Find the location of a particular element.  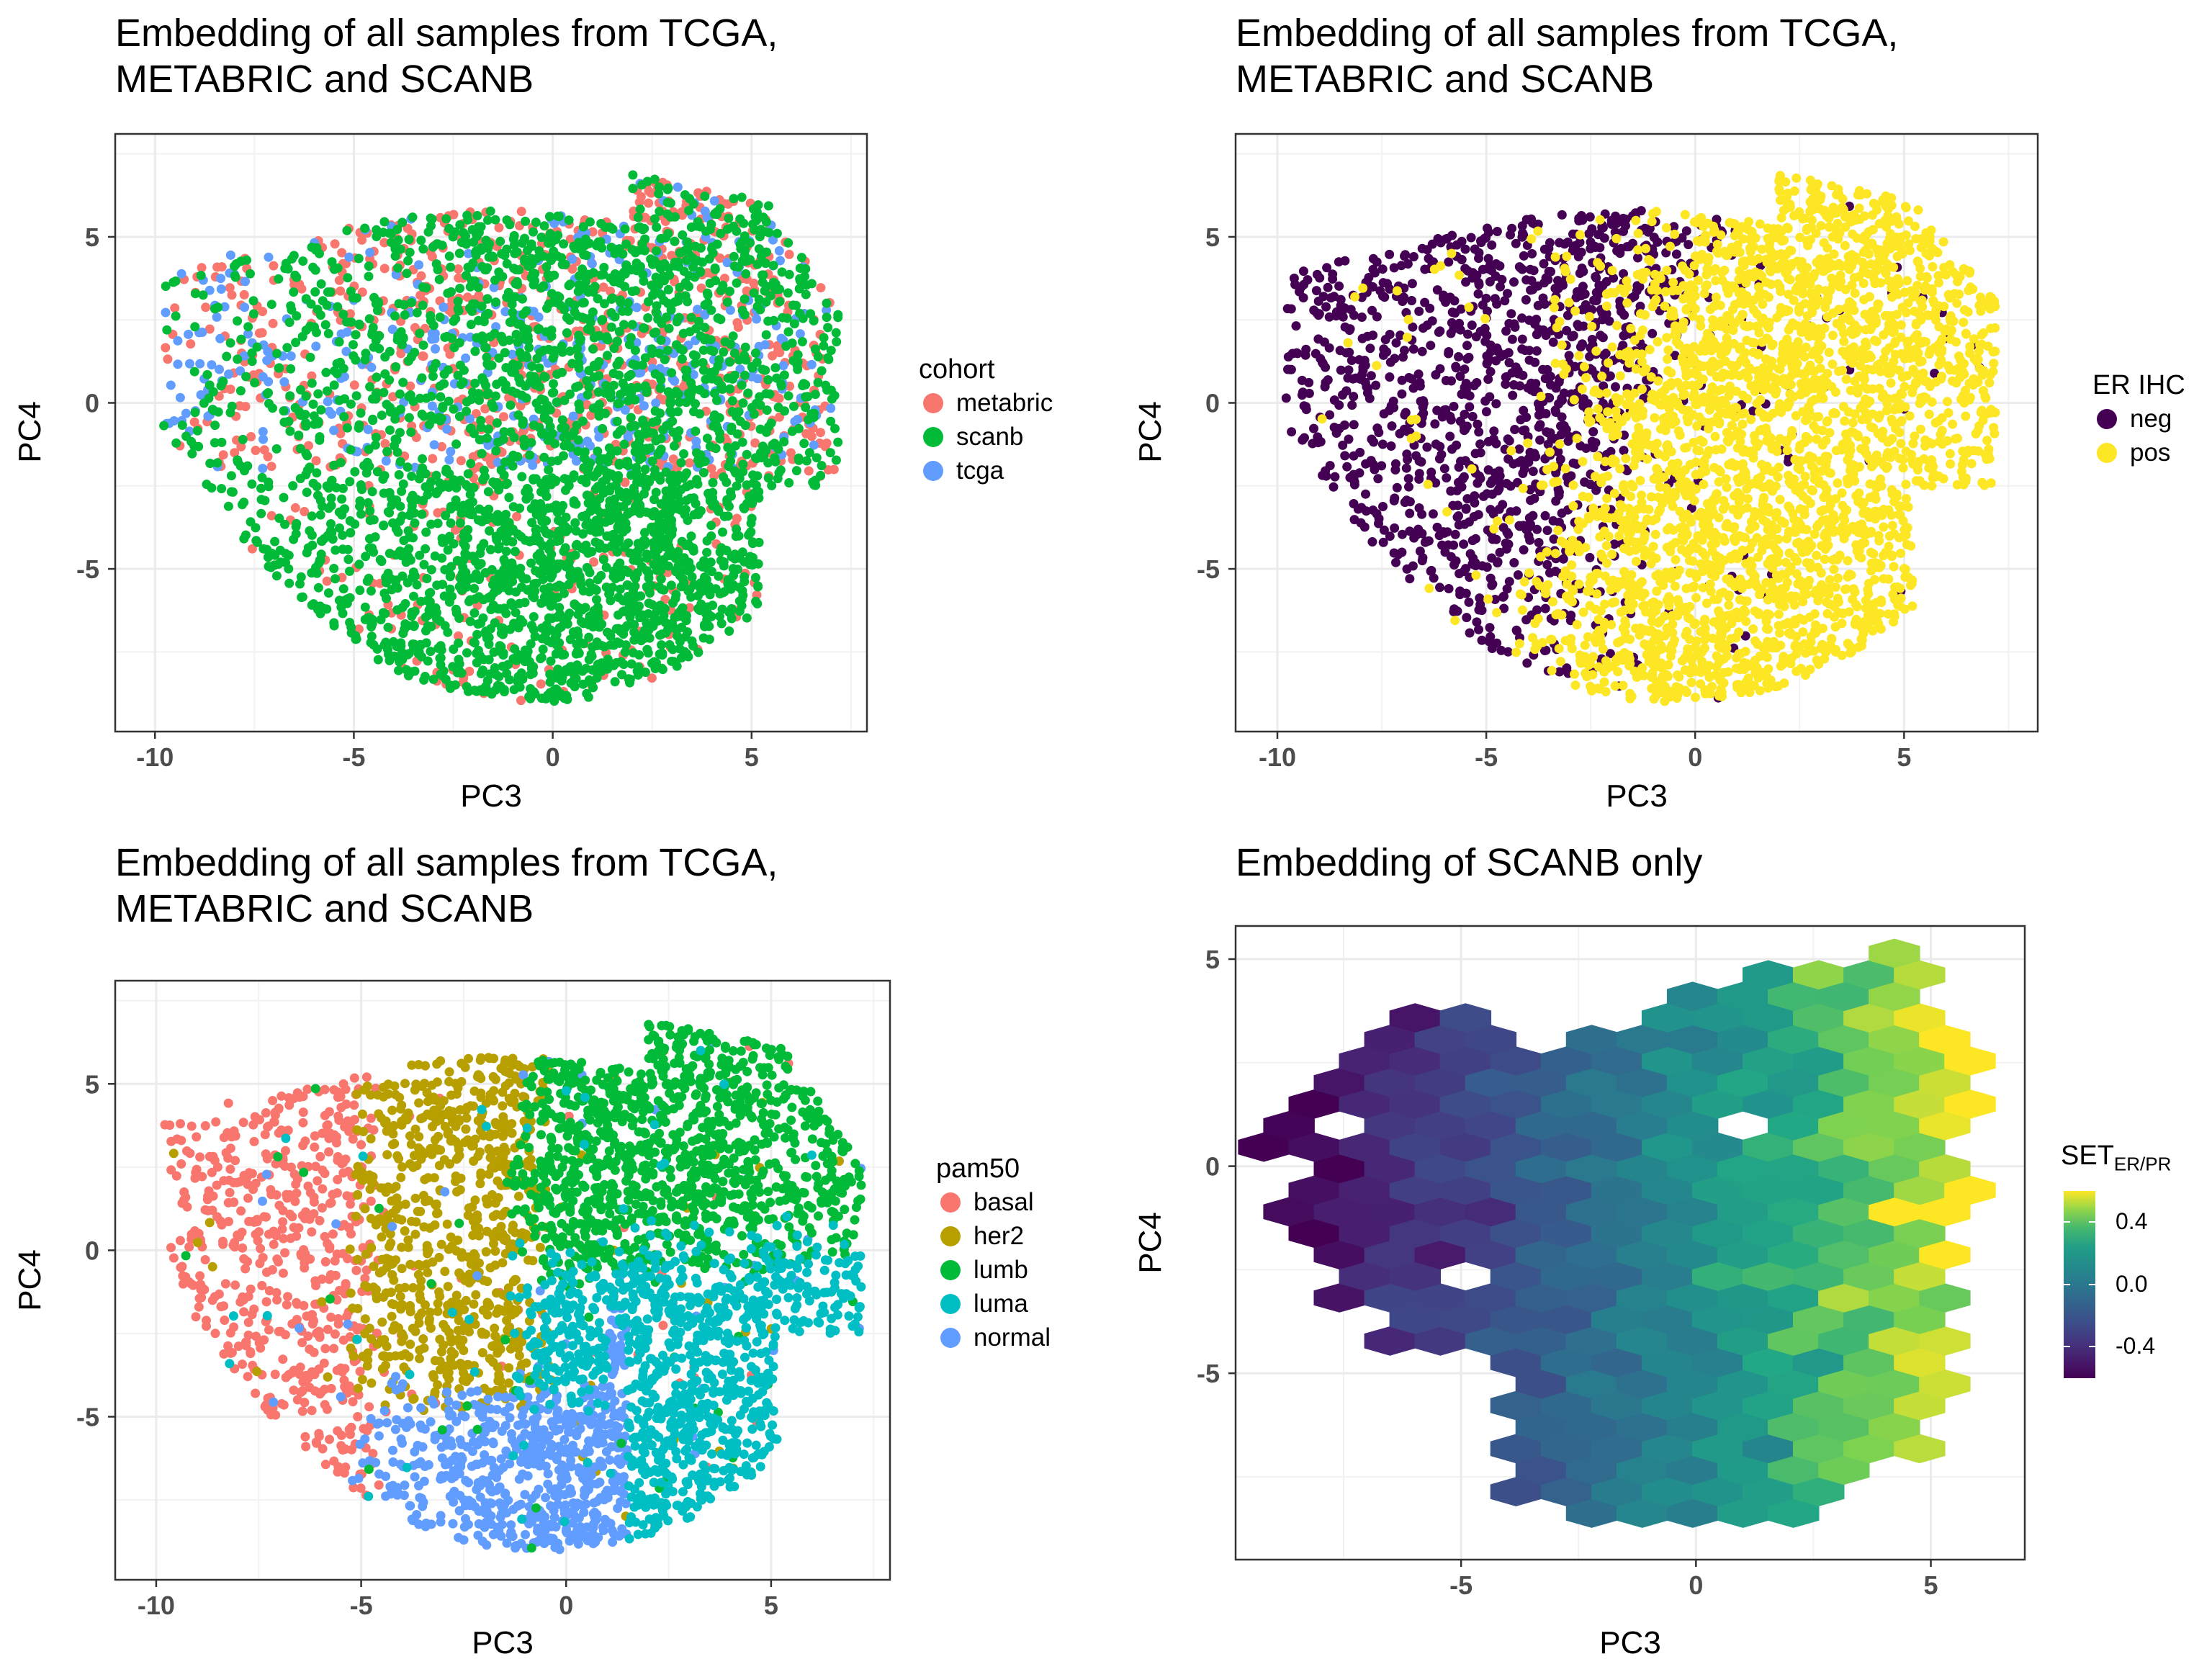

legend-item-metabric: metabric is located at coordinates (986, 403).